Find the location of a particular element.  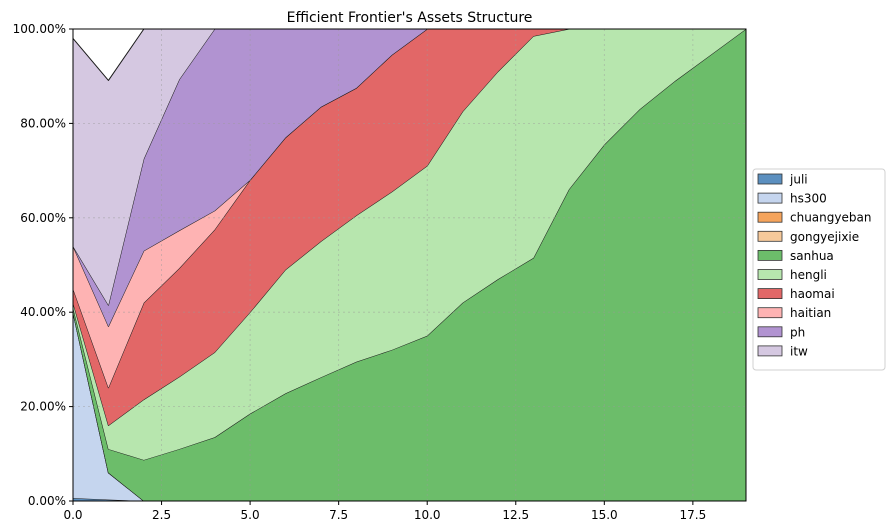

legend-label-itw: itw is located at coordinates (799, 351).